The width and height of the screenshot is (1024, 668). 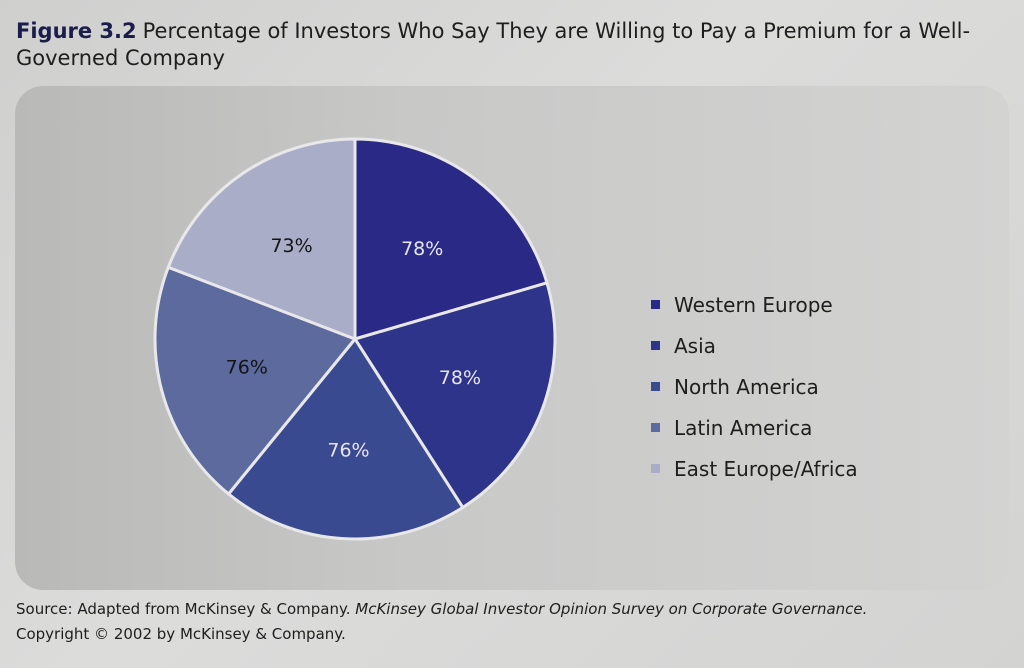 What do you see at coordinates (247, 367) in the screenshot?
I see `data-label-latin-america: 76%` at bounding box center [247, 367].